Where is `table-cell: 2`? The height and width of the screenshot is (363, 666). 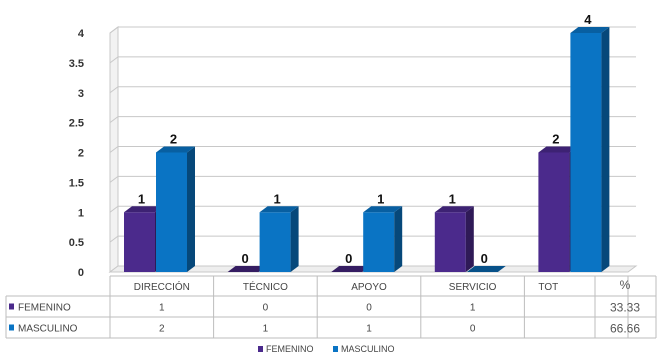 table-cell: 2 is located at coordinates (162, 329).